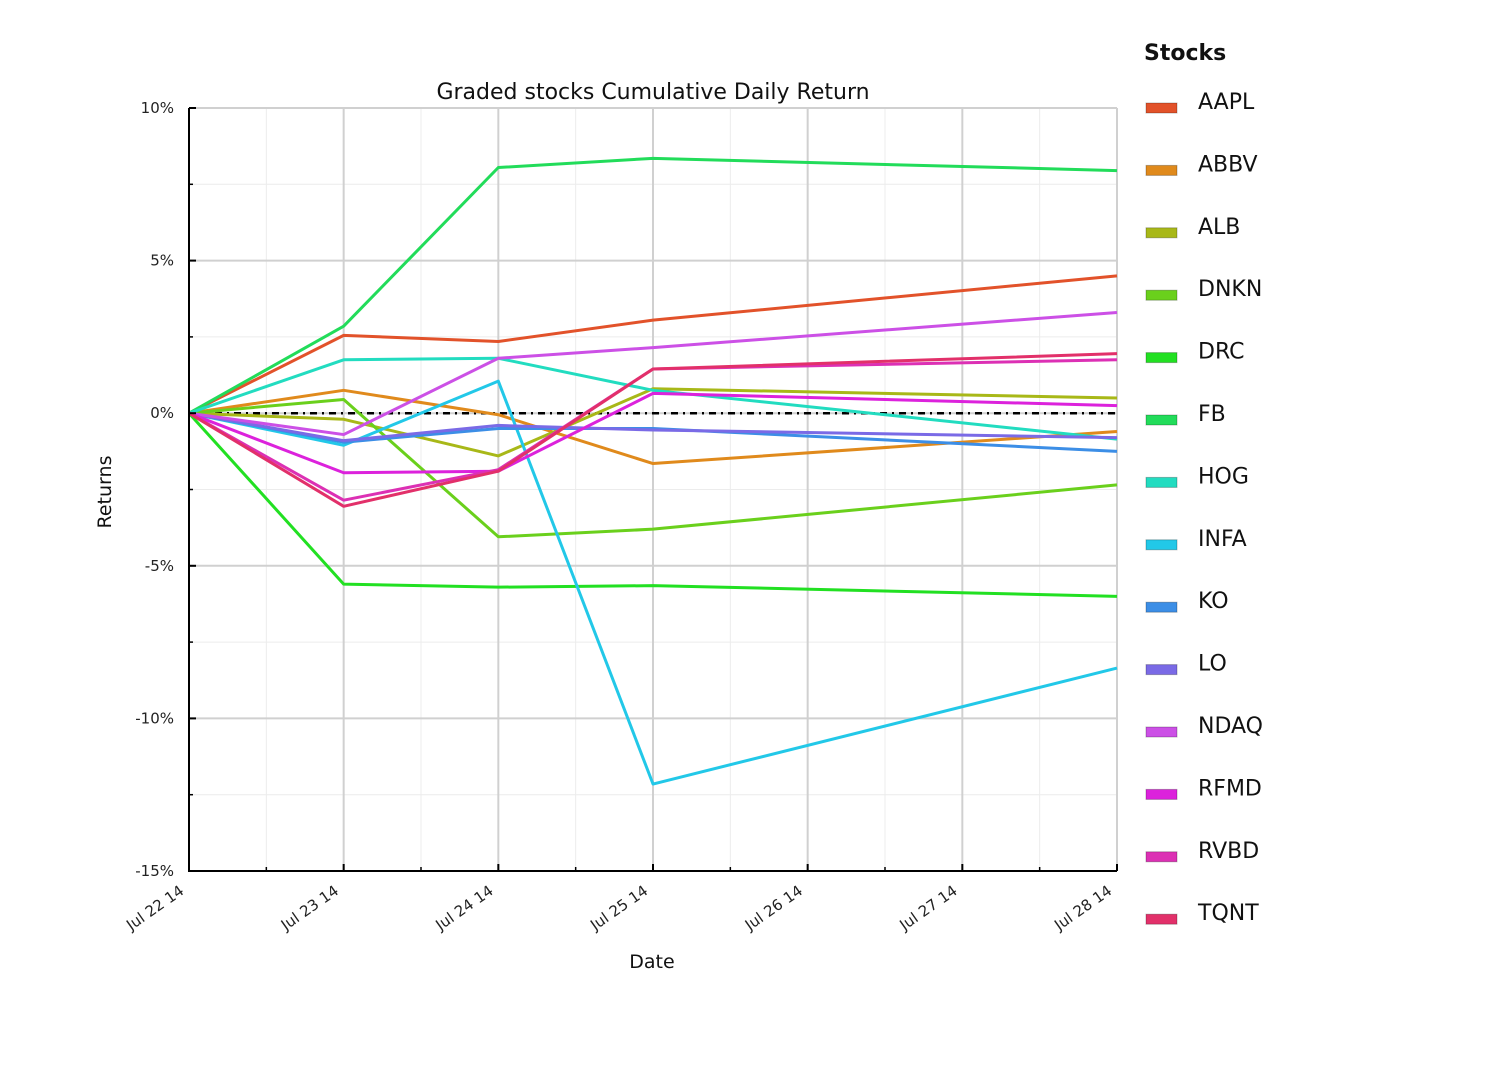 This screenshot has width=1500, height=1090. What do you see at coordinates (1161, 233) in the screenshot?
I see `legend-swatch-alb` at bounding box center [1161, 233].